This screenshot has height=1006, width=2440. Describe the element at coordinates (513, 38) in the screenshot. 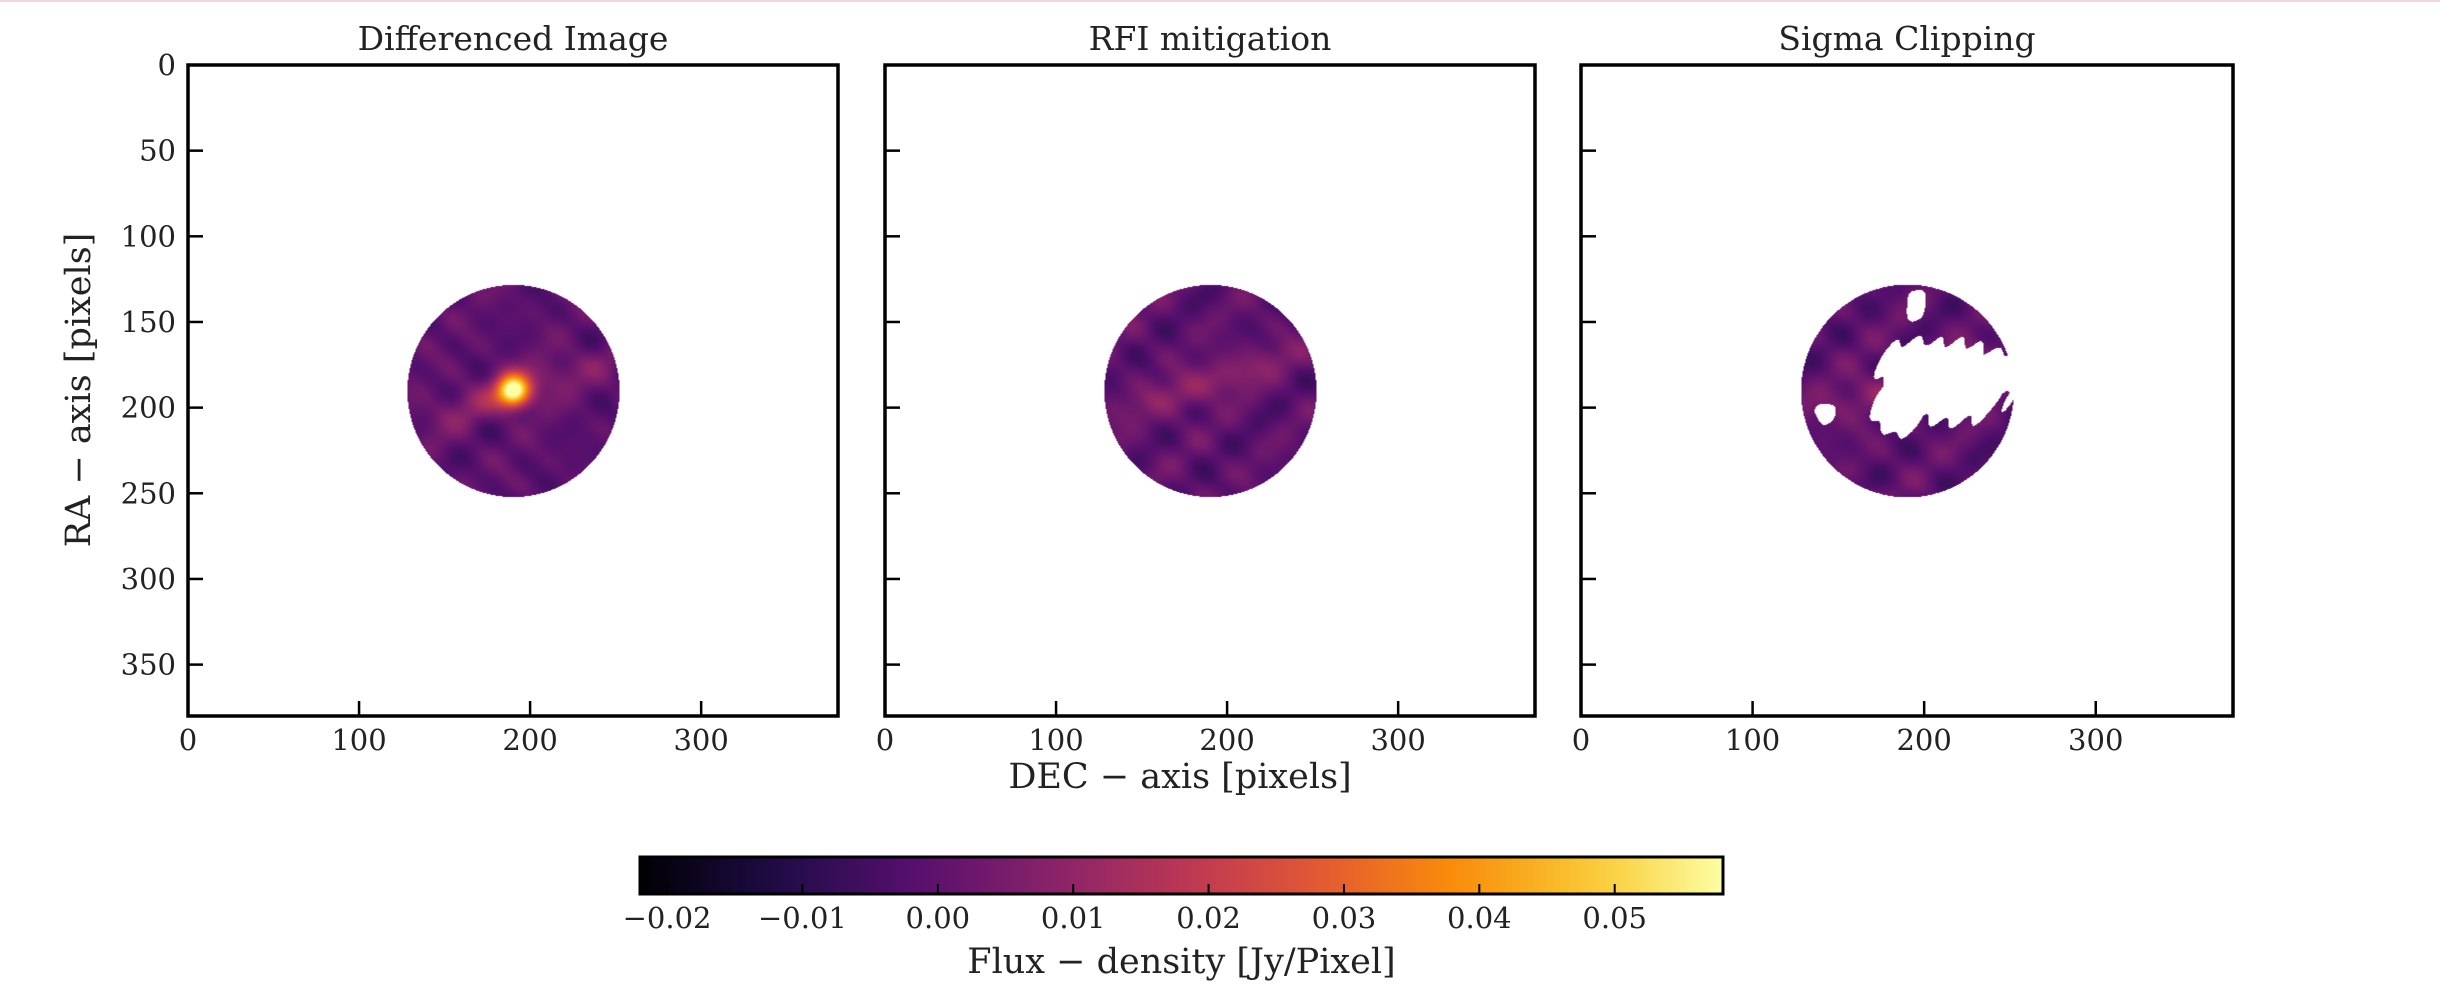

I see `panel-title: Differenced Image` at that location.